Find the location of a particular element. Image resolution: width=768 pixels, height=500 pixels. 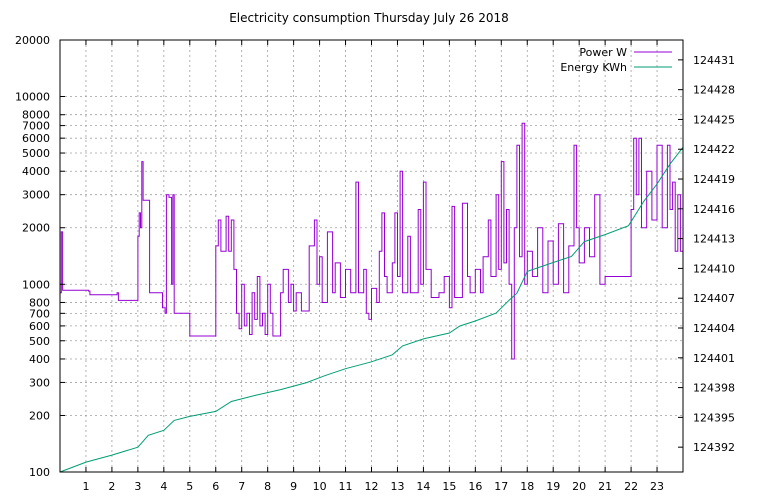

x-tick-label: 23 is located at coordinates (657, 486).